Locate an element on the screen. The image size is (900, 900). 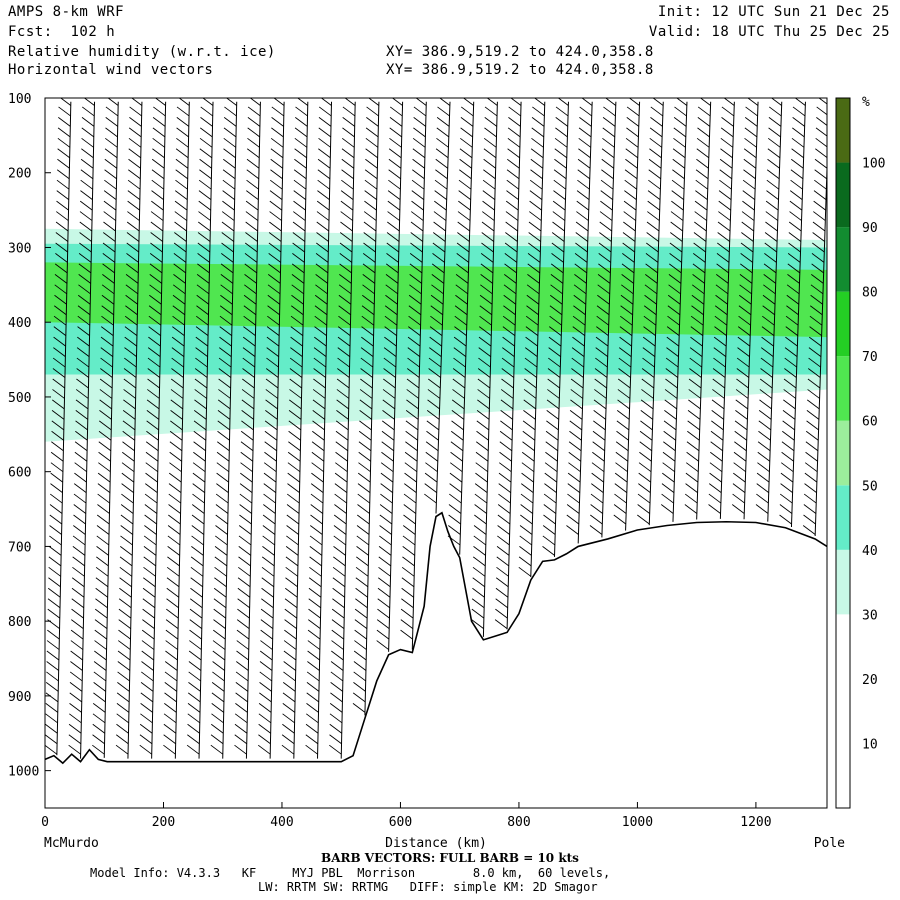
y-tick-label: 200 is located at coordinates (19, 174).